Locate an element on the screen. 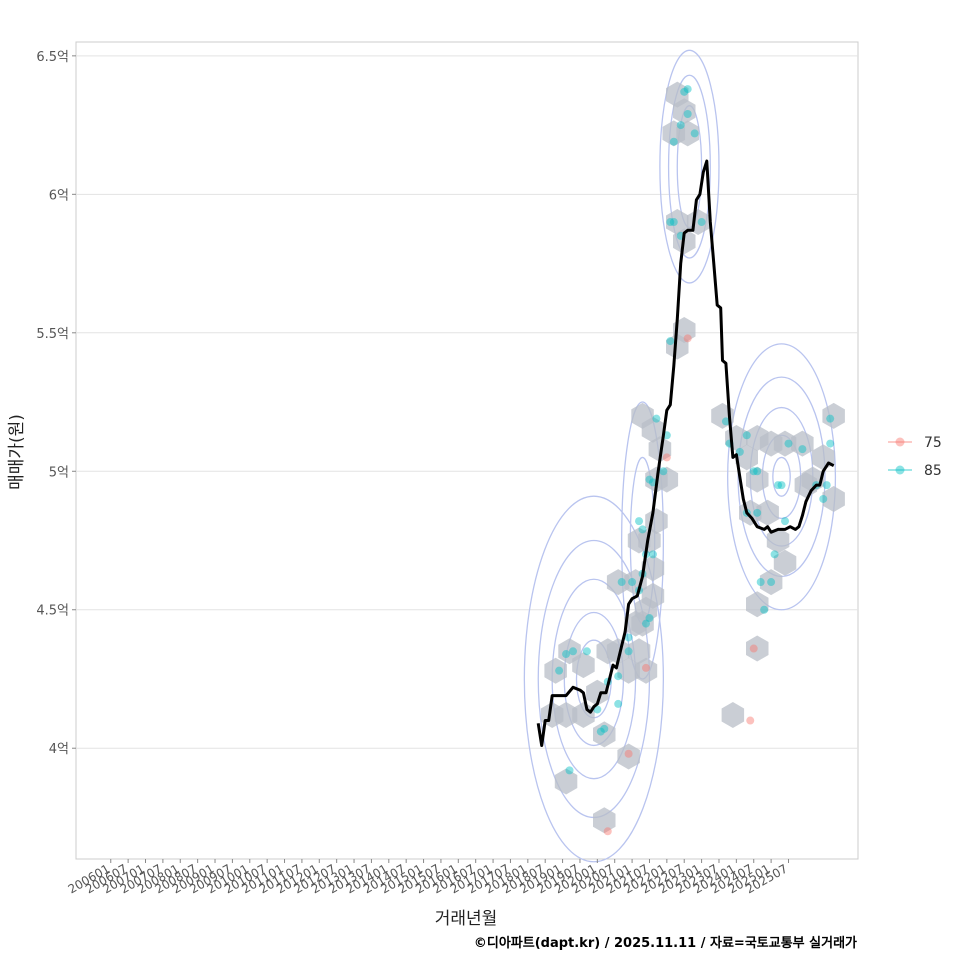  y-tick-label: 4.5억 is located at coordinates (52, 611).